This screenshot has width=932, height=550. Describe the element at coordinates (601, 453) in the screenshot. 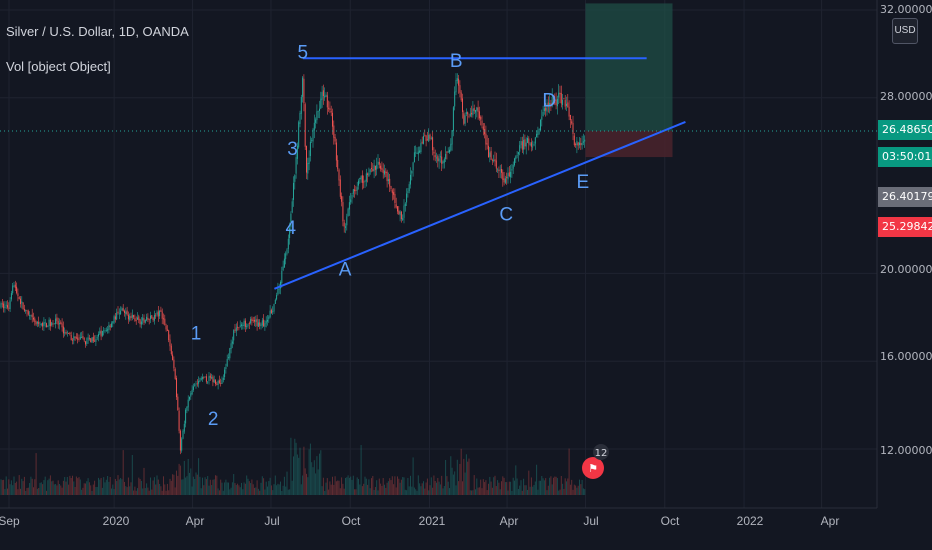

I see `event-count: 12` at that location.